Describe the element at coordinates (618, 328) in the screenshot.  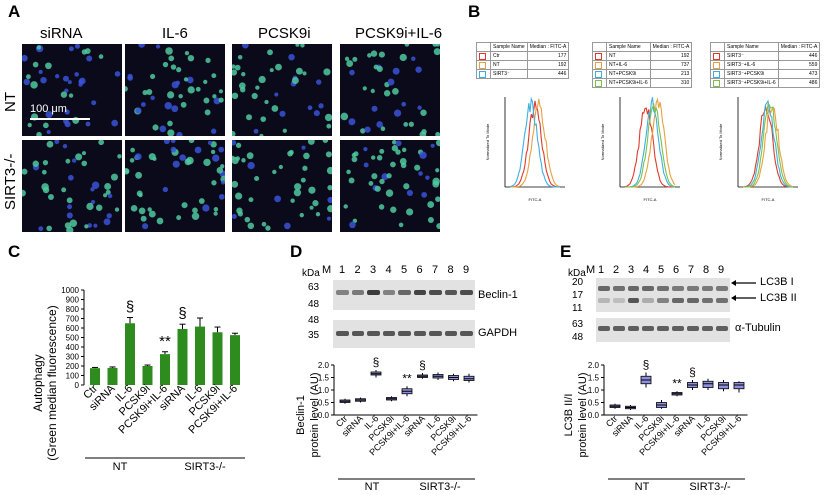
I see `e-bands-row2-lane1` at that location.